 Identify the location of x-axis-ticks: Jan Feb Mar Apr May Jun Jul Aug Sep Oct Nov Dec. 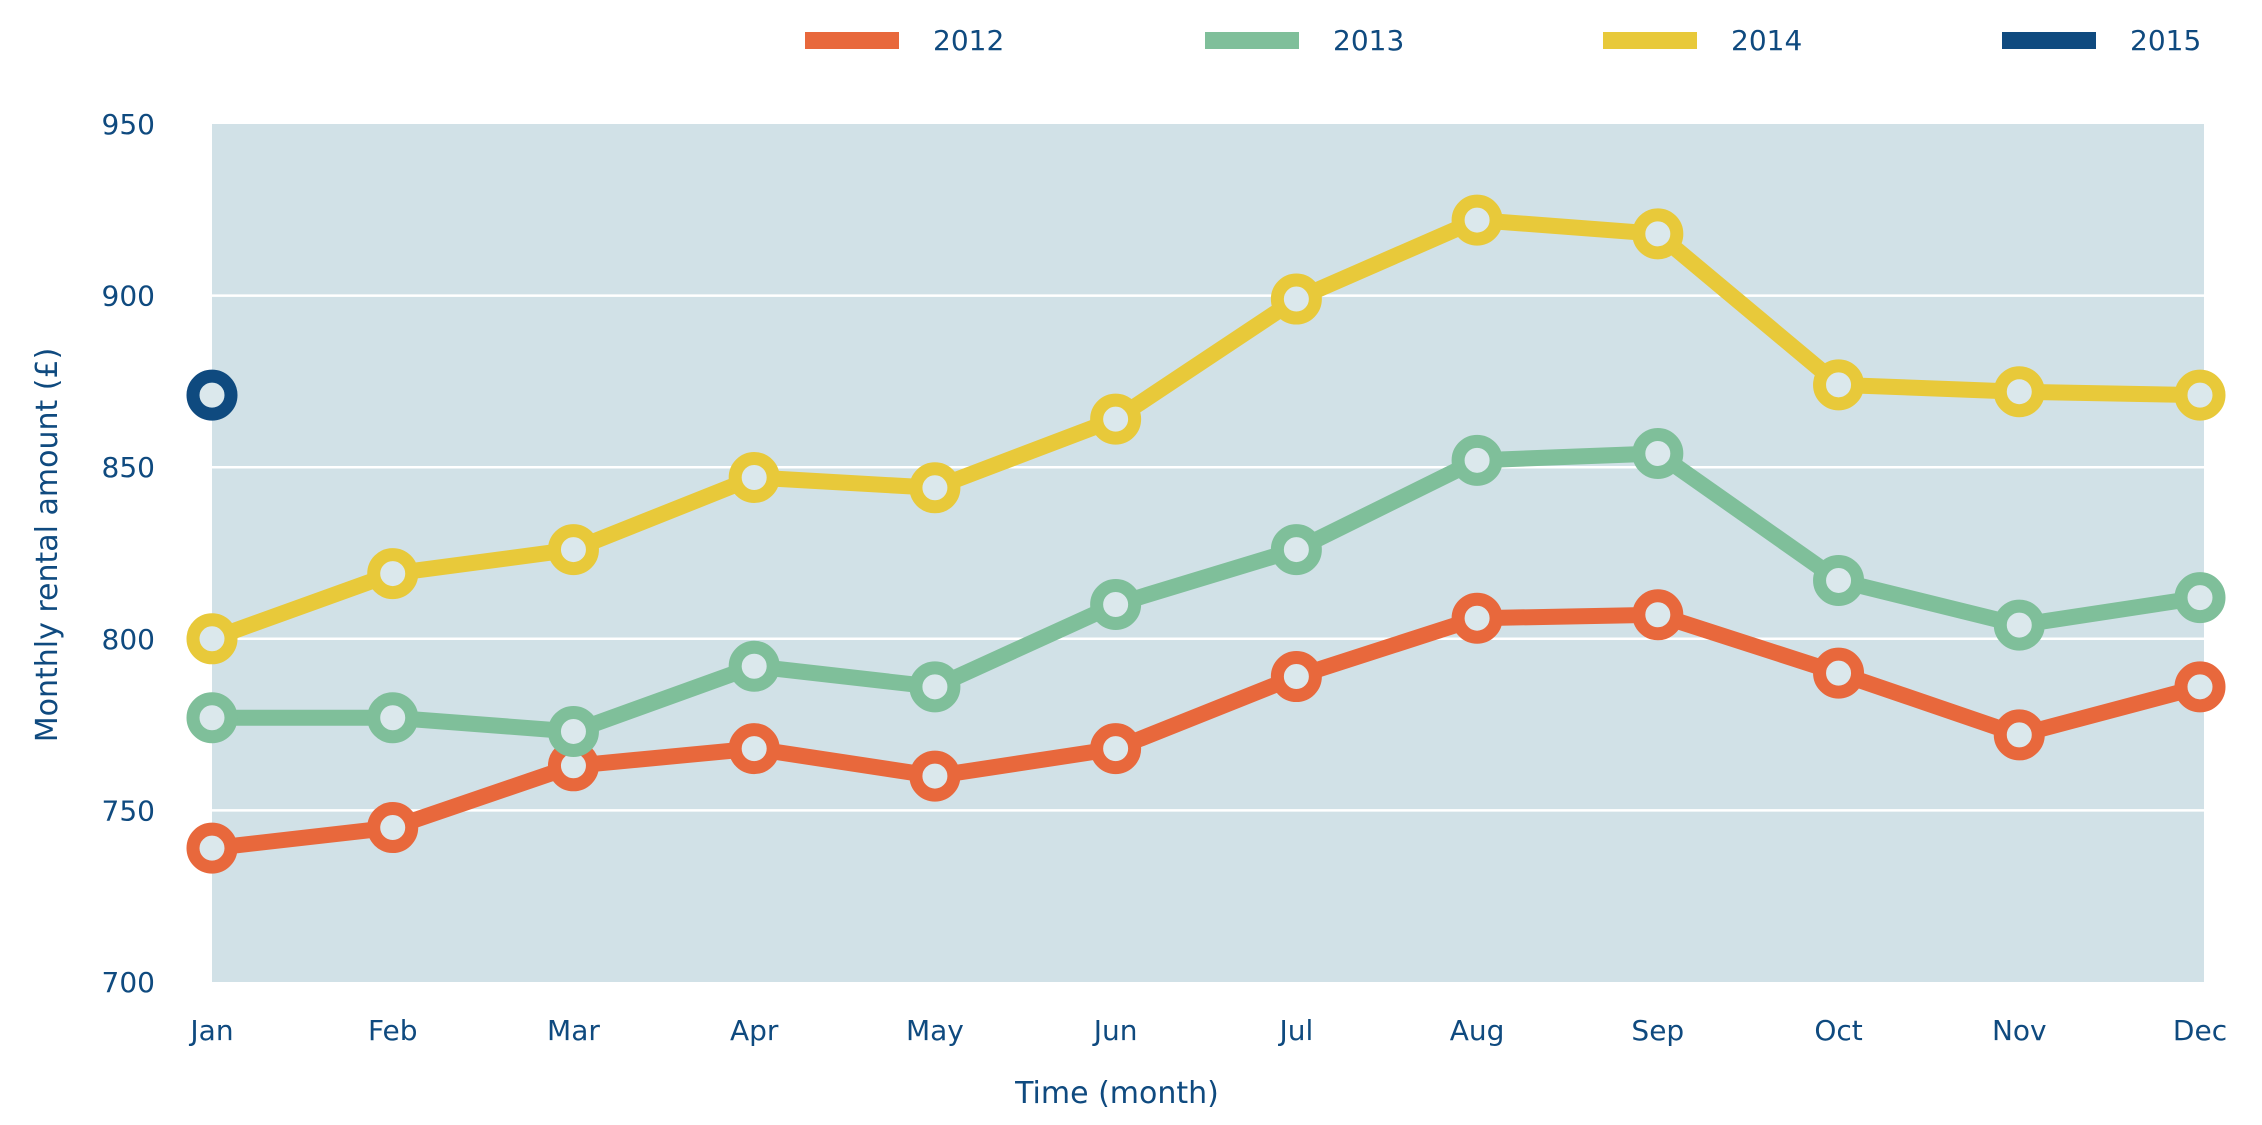
(1207, 1030).